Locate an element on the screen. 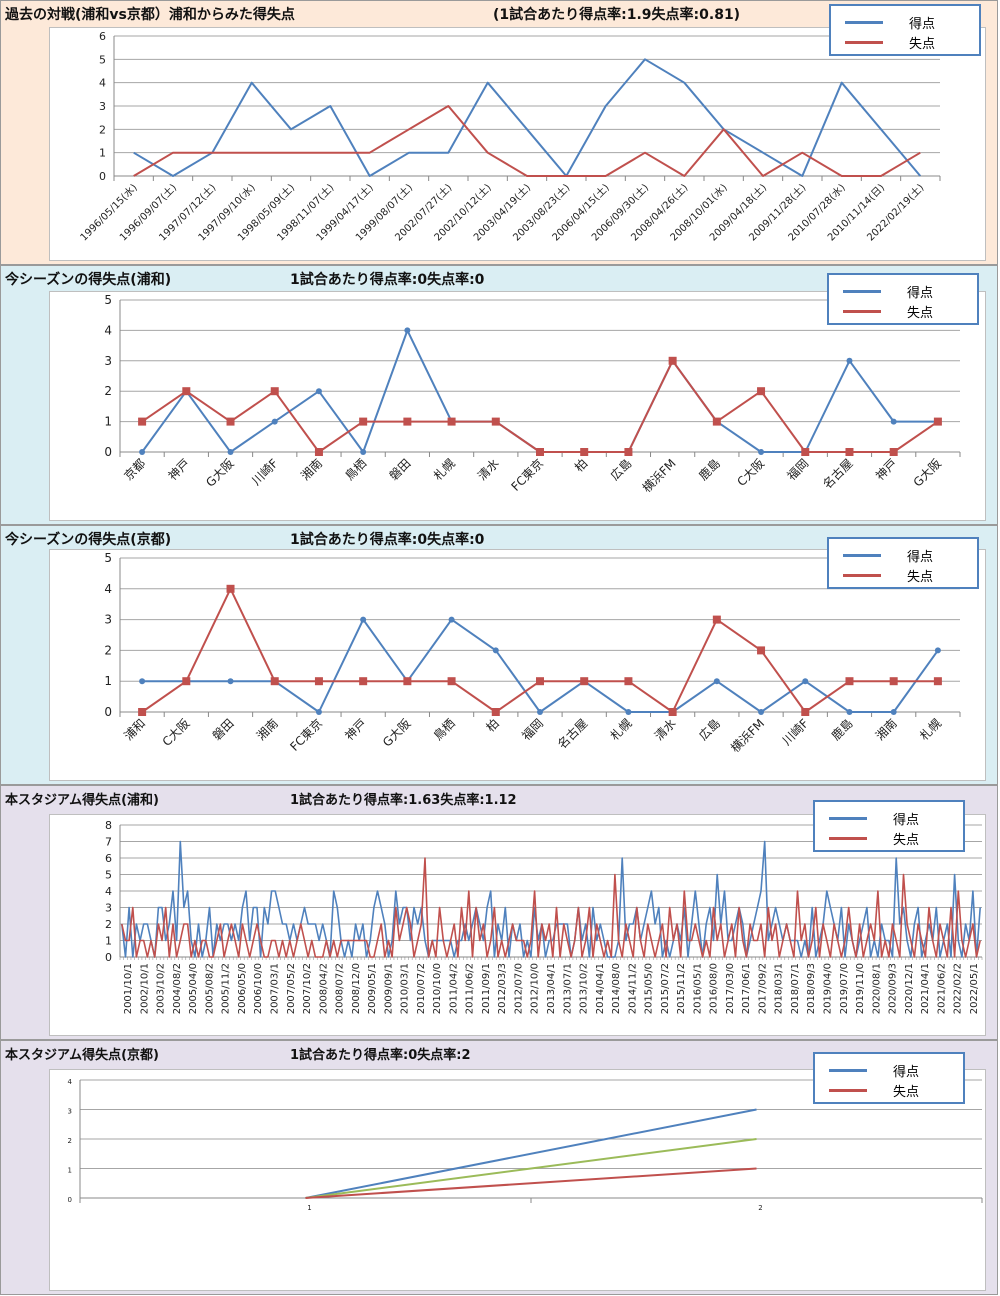 This screenshot has height=1296, width=1000. x-tick-label: 2019/11/0 is located at coordinates (860, 988).